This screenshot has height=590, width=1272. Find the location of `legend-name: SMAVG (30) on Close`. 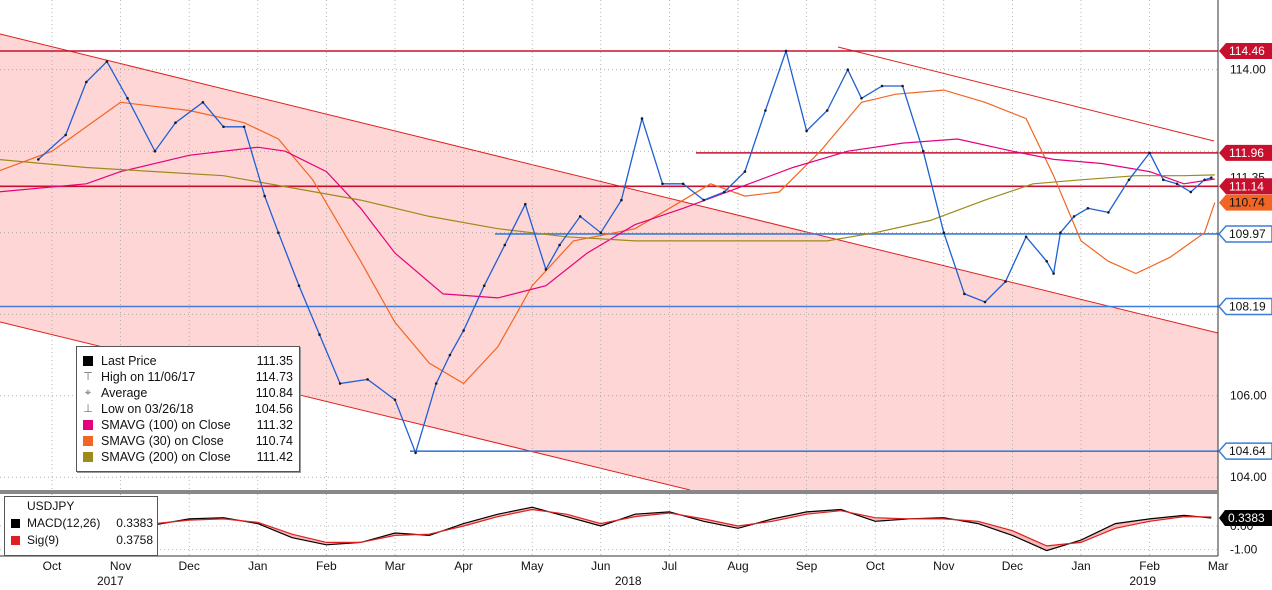

legend-name: SMAVG (30) on Close is located at coordinates (162, 441).